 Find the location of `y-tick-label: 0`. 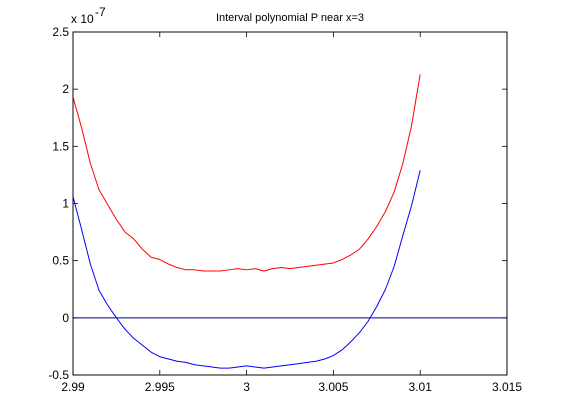

y-tick-label: 0 is located at coordinates (65, 318).